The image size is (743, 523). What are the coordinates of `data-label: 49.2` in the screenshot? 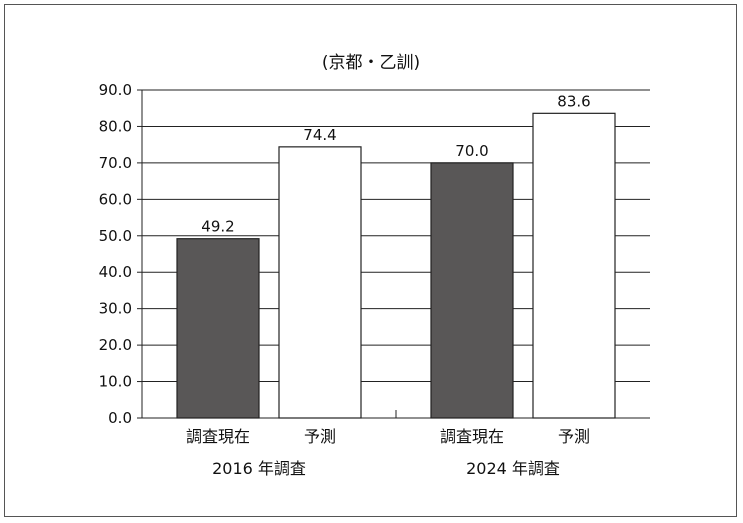 It's located at (217, 227).